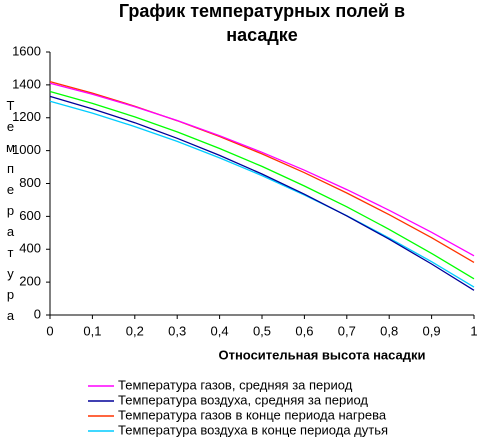 Image resolution: width=479 pixels, height=443 pixels. I want to click on y-tick-label: 200, so click(30, 281).